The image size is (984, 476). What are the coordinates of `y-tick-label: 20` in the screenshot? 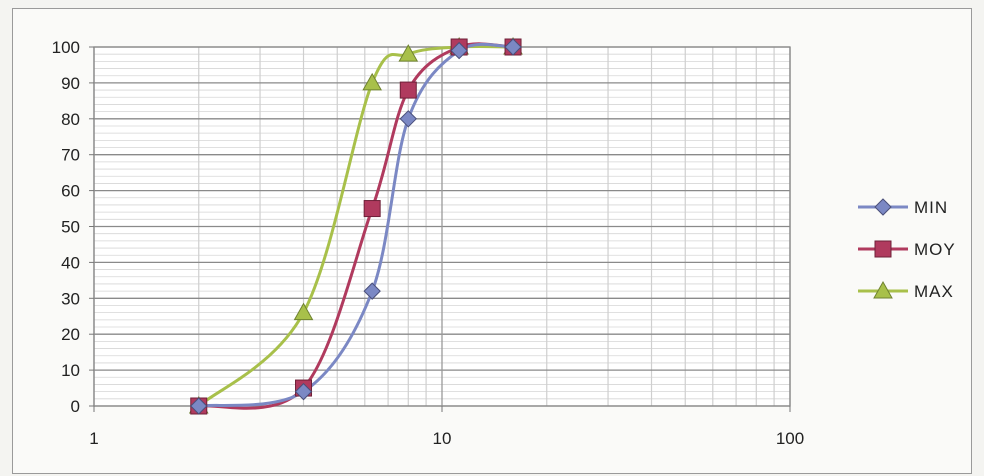 It's located at (70, 334).